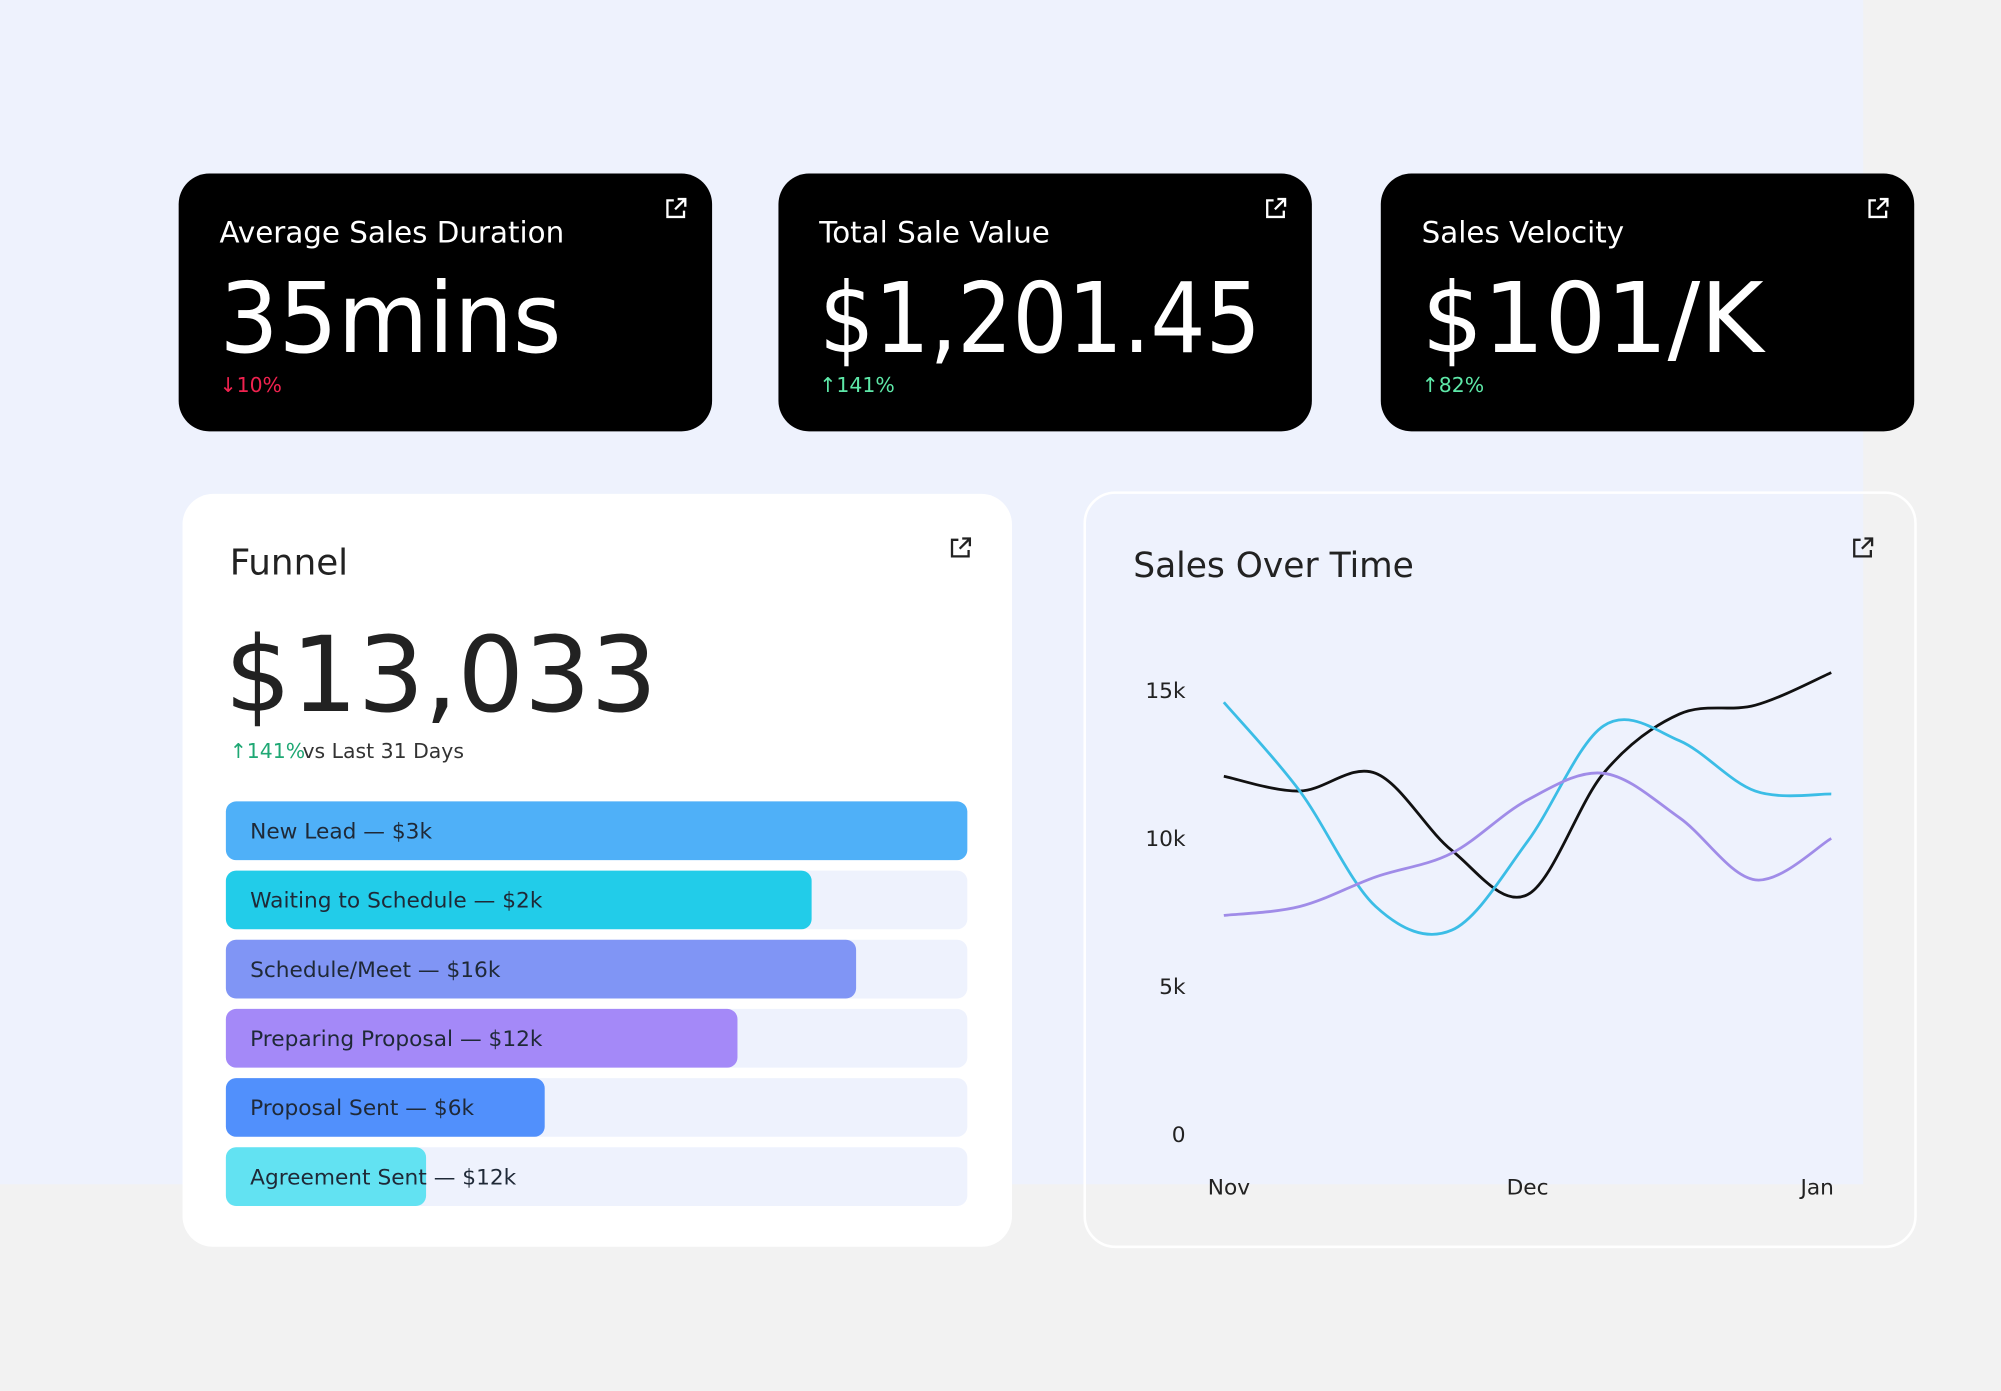  Describe the element at coordinates (267, 751) in the screenshot. I see `funnel-delta: ↑141%` at that location.